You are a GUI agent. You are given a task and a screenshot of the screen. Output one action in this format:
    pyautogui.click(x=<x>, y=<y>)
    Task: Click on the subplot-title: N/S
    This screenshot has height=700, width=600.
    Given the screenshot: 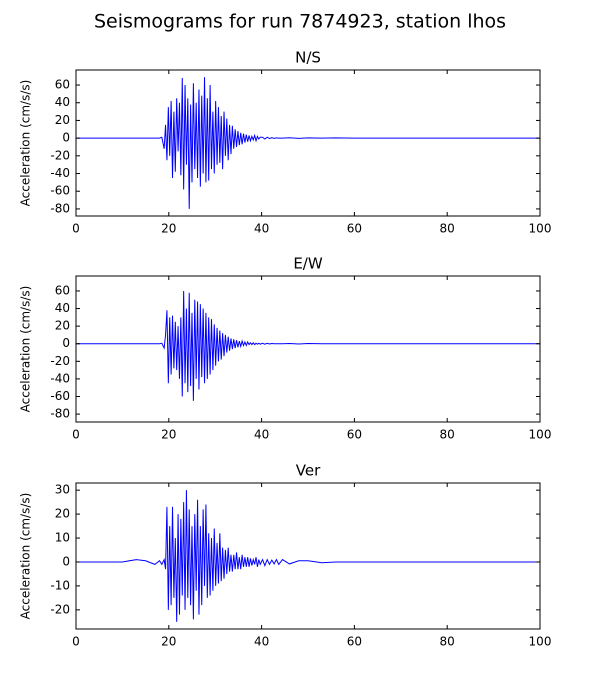 What is the action you would take?
    pyautogui.click(x=308, y=58)
    